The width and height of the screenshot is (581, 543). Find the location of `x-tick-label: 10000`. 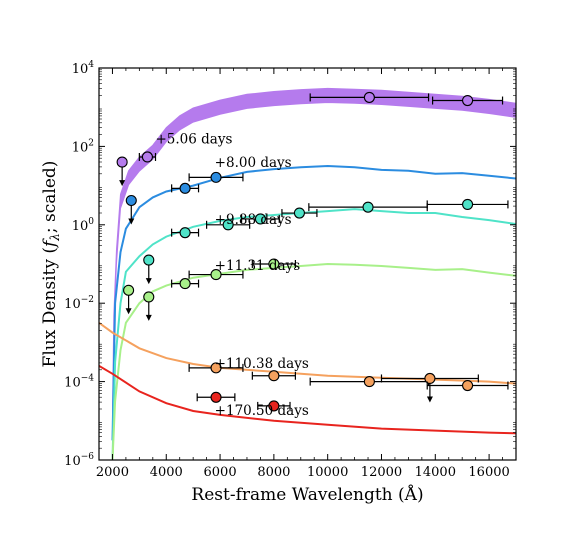

x-tick-label: 10000 is located at coordinates (327, 472).